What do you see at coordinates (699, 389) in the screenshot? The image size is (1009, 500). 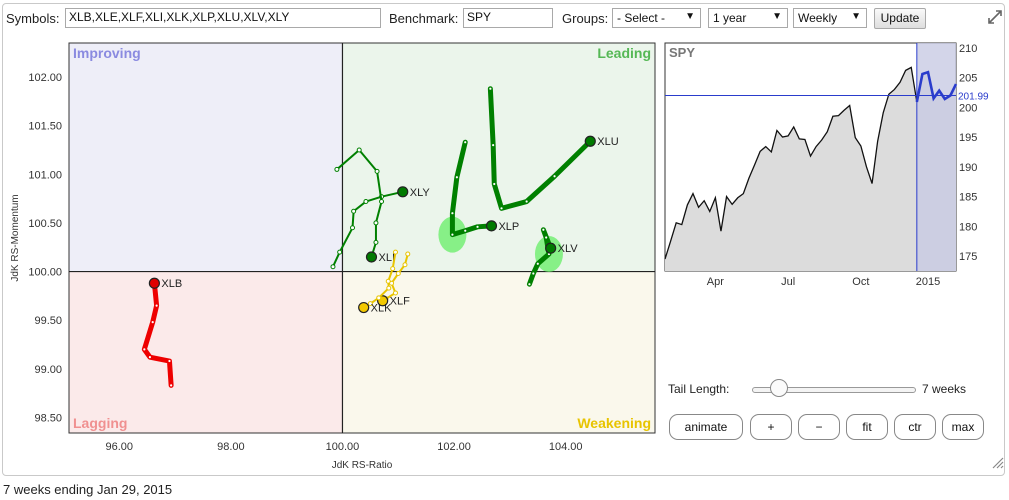 I see `tail-length-label: Tail Length:` at bounding box center [699, 389].